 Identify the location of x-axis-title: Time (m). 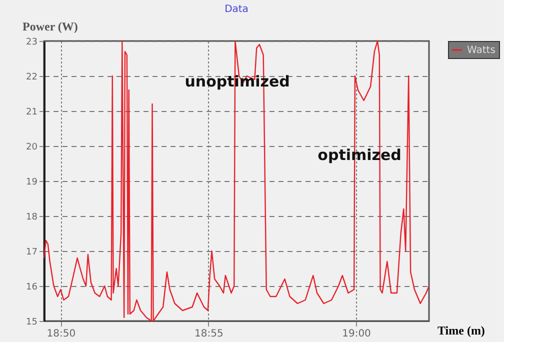
(461, 331).